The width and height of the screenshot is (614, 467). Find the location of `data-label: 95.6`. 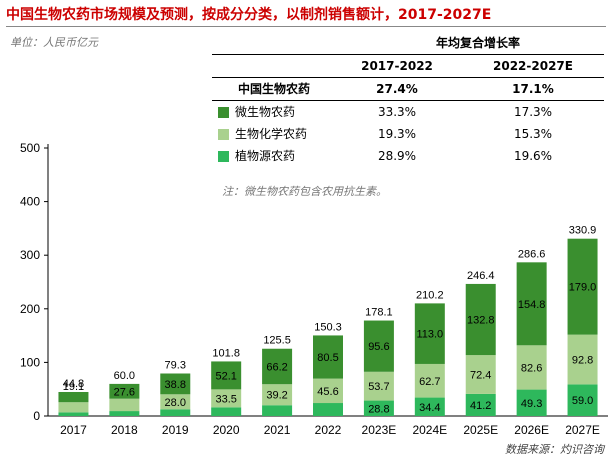

data-label: 95.6 is located at coordinates (378, 347).